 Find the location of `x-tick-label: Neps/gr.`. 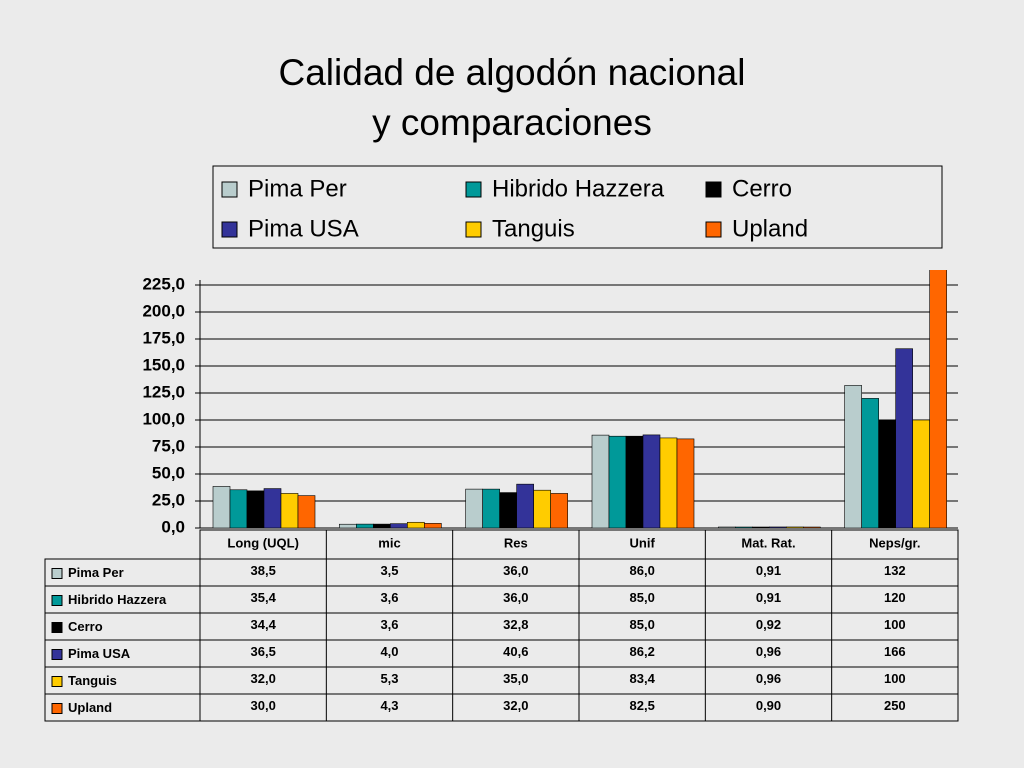

x-tick-label: Neps/gr. is located at coordinates (894, 542).